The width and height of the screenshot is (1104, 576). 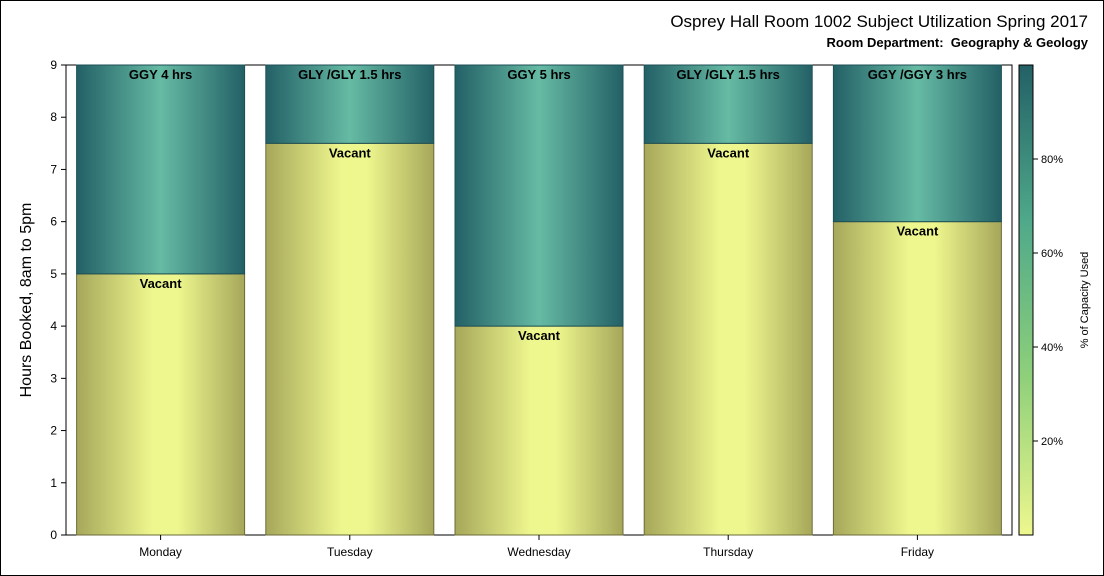 What do you see at coordinates (53, 222) in the screenshot?
I see `y-tick-label: 6` at bounding box center [53, 222].